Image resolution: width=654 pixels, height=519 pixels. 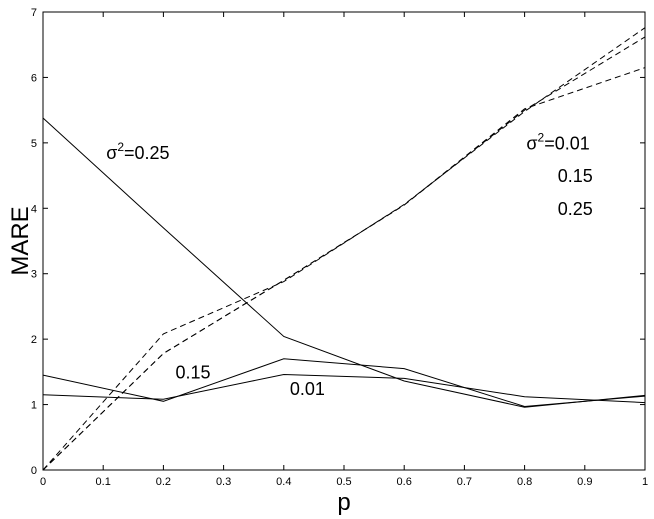 What do you see at coordinates (34, 13) in the screenshot?
I see `y-tick-label: 7` at bounding box center [34, 13].